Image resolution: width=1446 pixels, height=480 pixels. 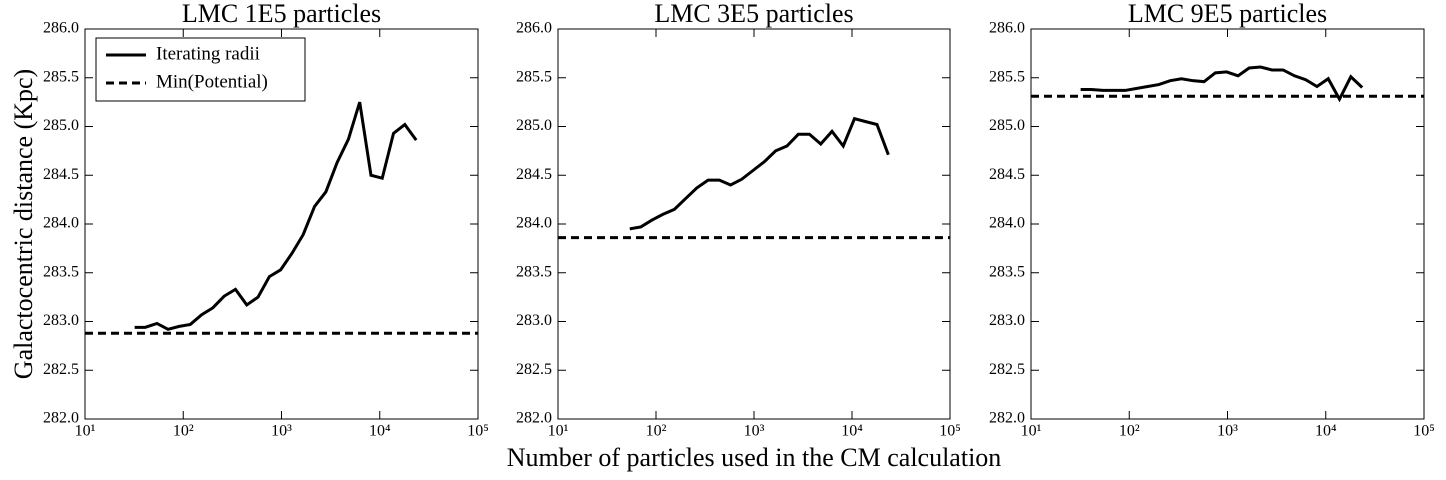 I want to click on chart-title: LMC 3E5 particles, so click(x=753, y=14).